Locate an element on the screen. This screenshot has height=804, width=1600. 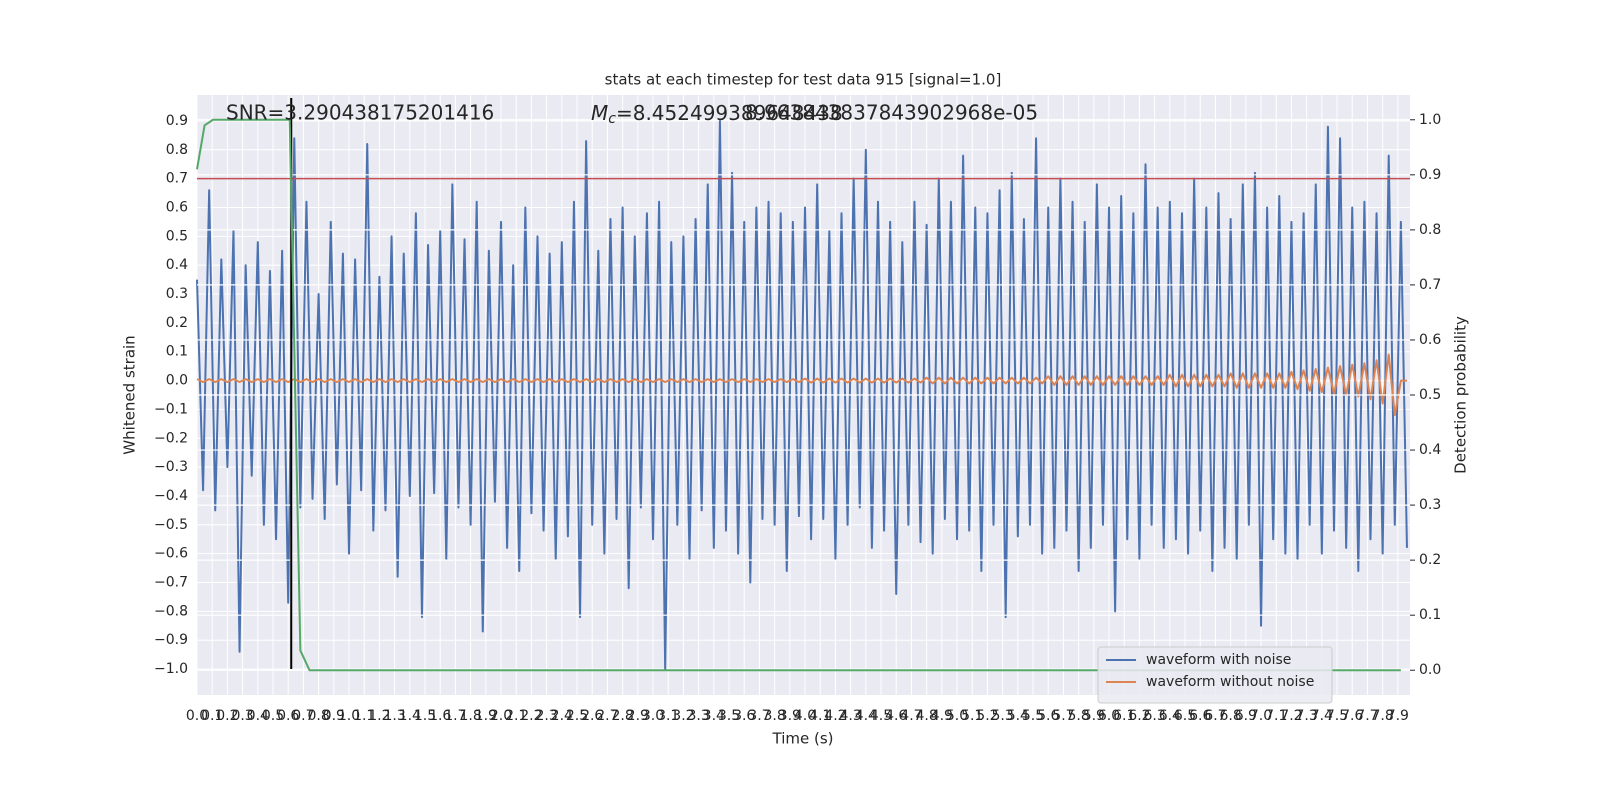
y-tick-label: 0.5 is located at coordinates (177, 236).